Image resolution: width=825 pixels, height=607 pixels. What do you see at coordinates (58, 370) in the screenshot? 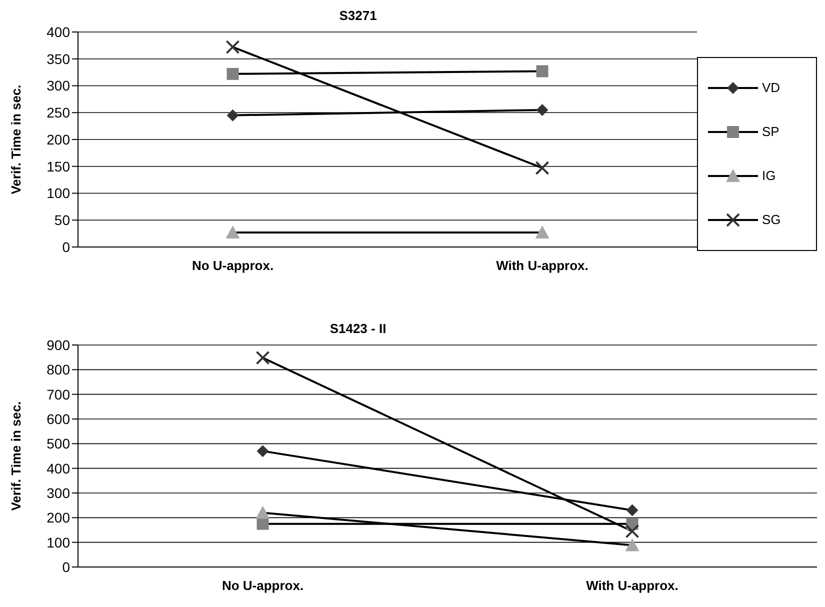
I see `y-tick-label: 800` at bounding box center [58, 370].